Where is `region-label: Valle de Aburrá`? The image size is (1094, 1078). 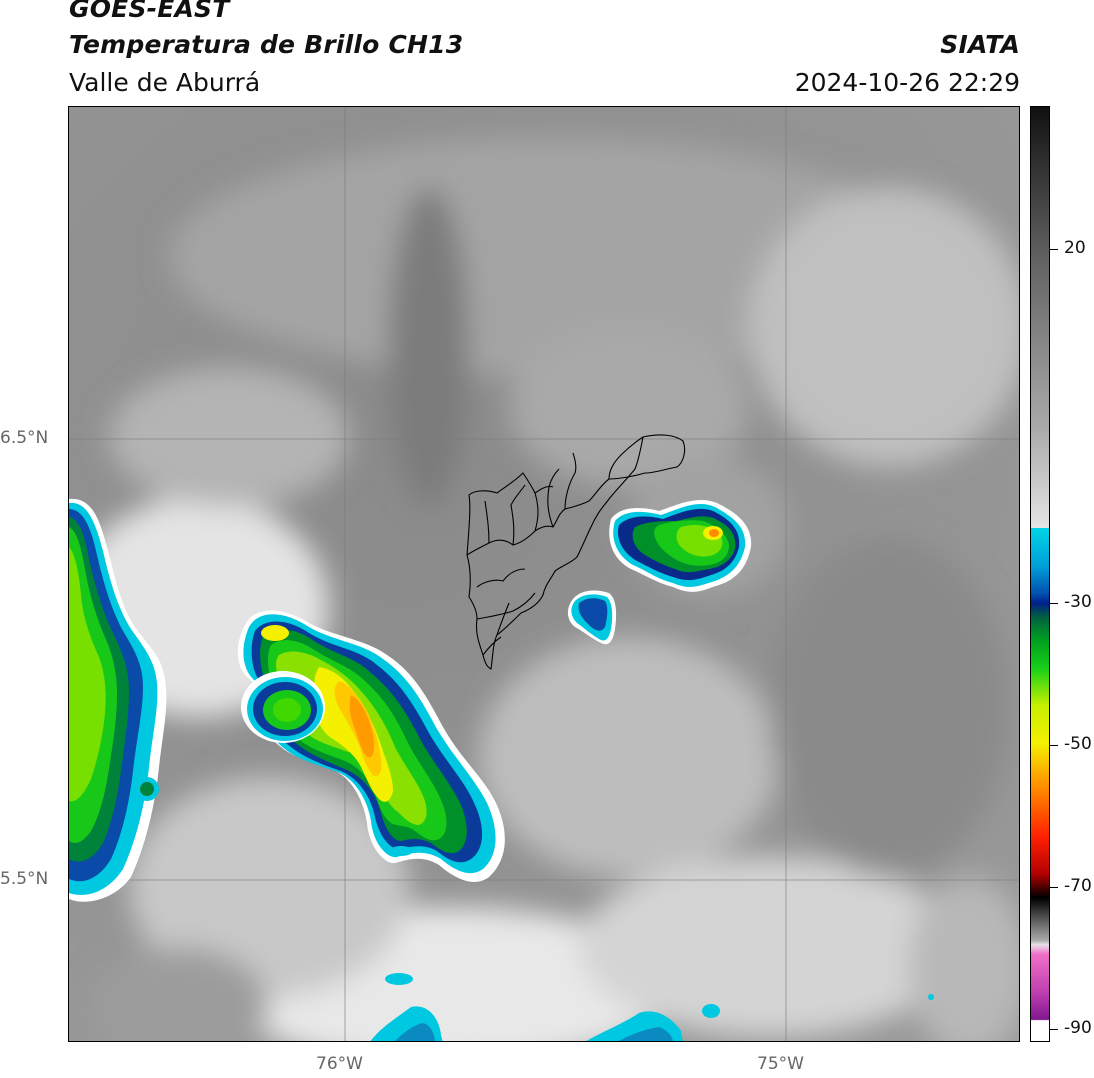 region-label: Valle de Aburrá is located at coordinates (165, 82).